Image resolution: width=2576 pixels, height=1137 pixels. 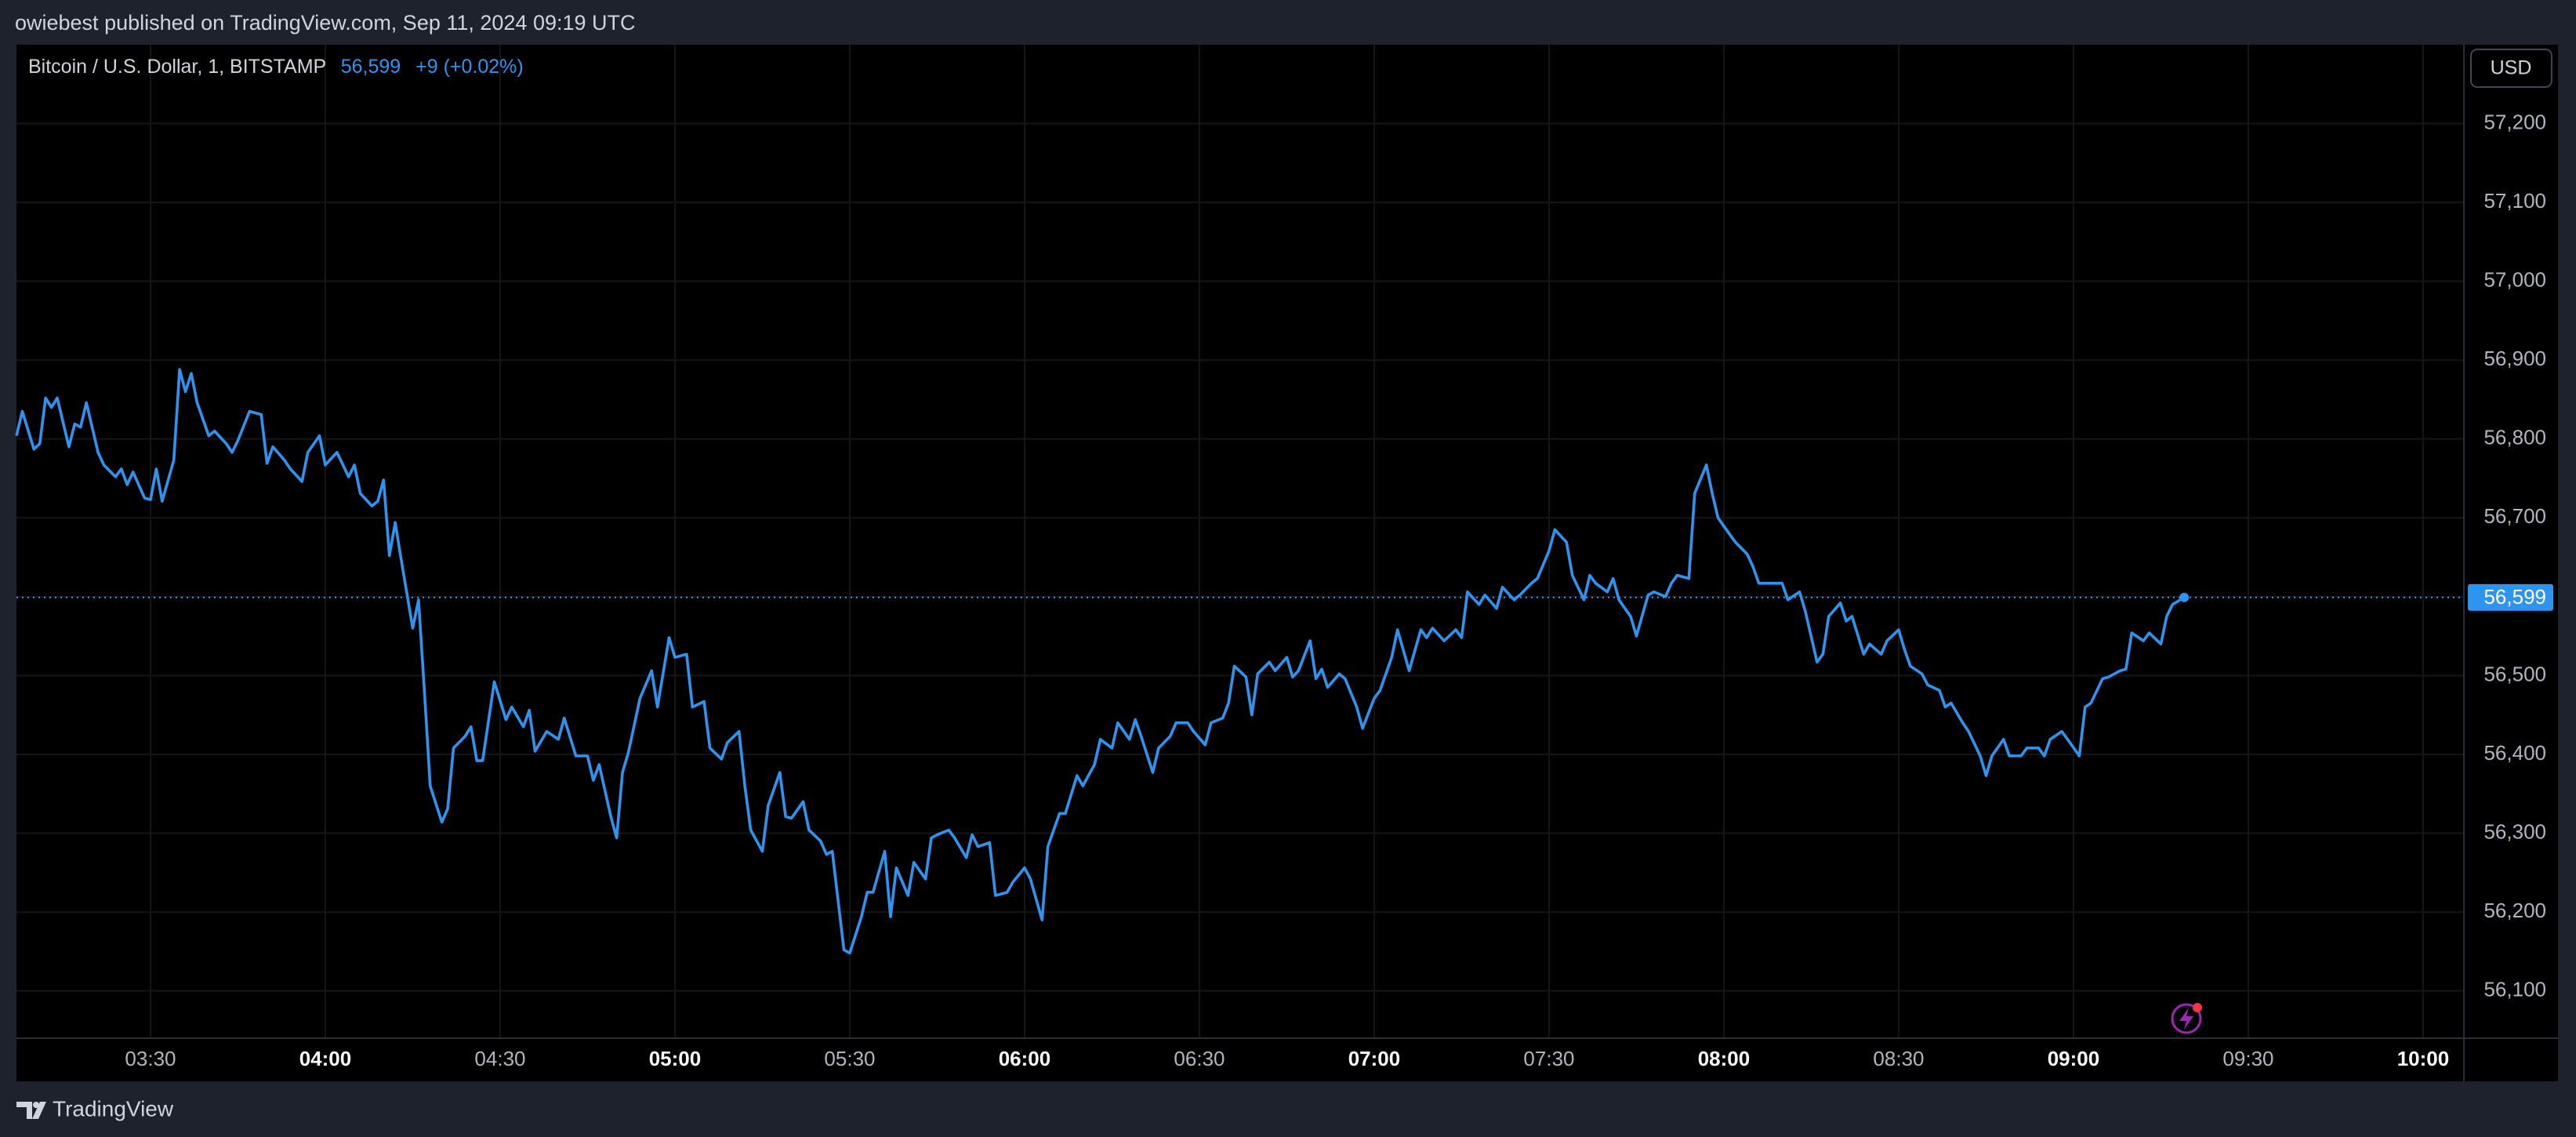 I want to click on last-price-dot, so click(x=2184, y=597).